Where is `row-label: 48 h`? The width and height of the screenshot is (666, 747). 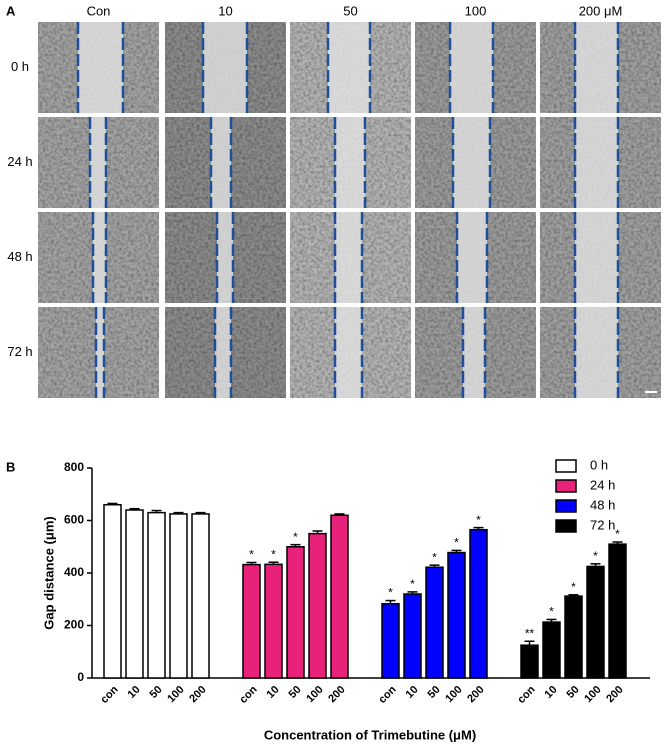
row-label: 48 h is located at coordinates (19, 256).